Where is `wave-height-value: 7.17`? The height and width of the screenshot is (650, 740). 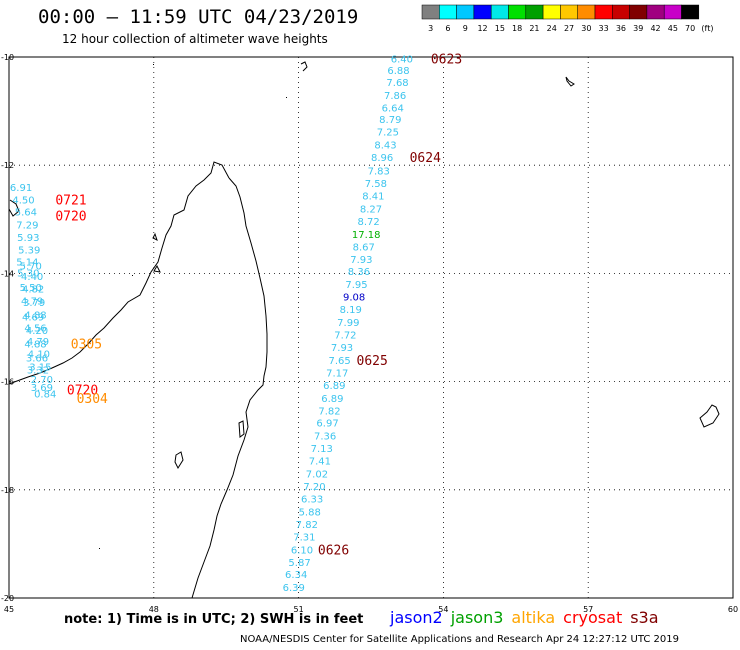
wave-height-value: 7.17 is located at coordinates (337, 373).